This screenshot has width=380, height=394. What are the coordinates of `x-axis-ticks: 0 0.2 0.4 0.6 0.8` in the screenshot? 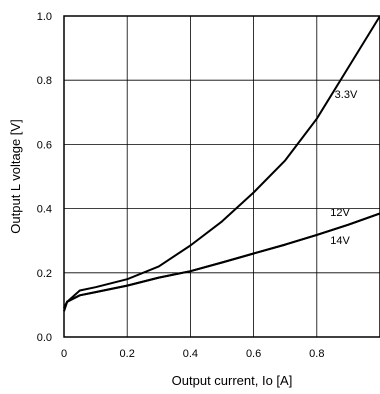 It's located at (193, 354).